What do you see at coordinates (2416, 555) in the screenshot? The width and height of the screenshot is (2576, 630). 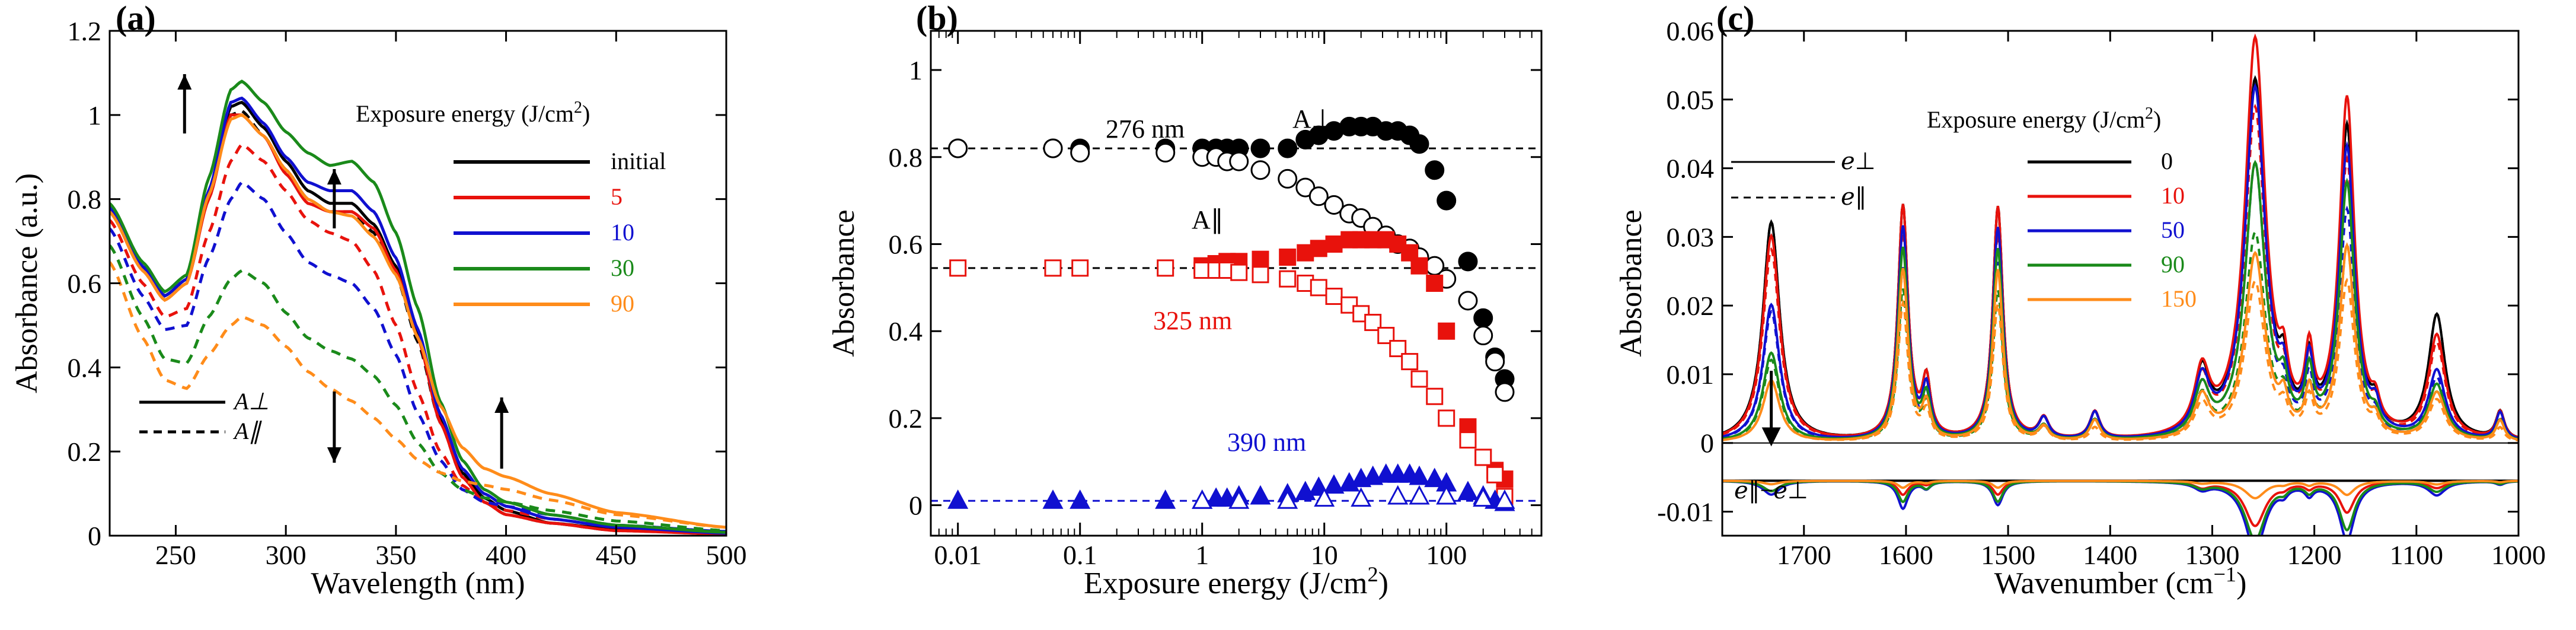 I see `panel-c-xtick-label: 1100` at bounding box center [2416, 555].